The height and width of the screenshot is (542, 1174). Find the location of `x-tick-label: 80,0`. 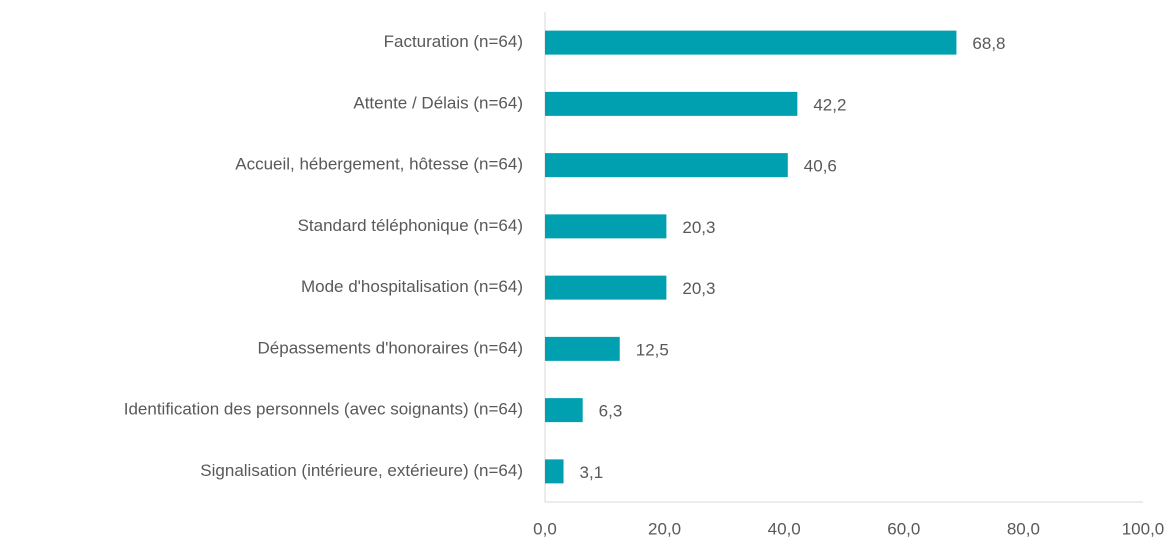

x-tick-label: 80,0 is located at coordinates (1023, 528).